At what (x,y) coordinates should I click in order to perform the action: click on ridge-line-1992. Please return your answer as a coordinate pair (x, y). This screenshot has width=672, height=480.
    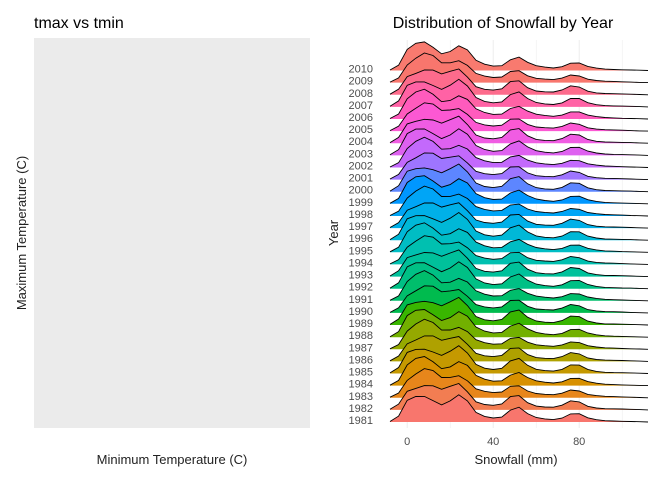
    Looking at the image, I should click on (519, 275).